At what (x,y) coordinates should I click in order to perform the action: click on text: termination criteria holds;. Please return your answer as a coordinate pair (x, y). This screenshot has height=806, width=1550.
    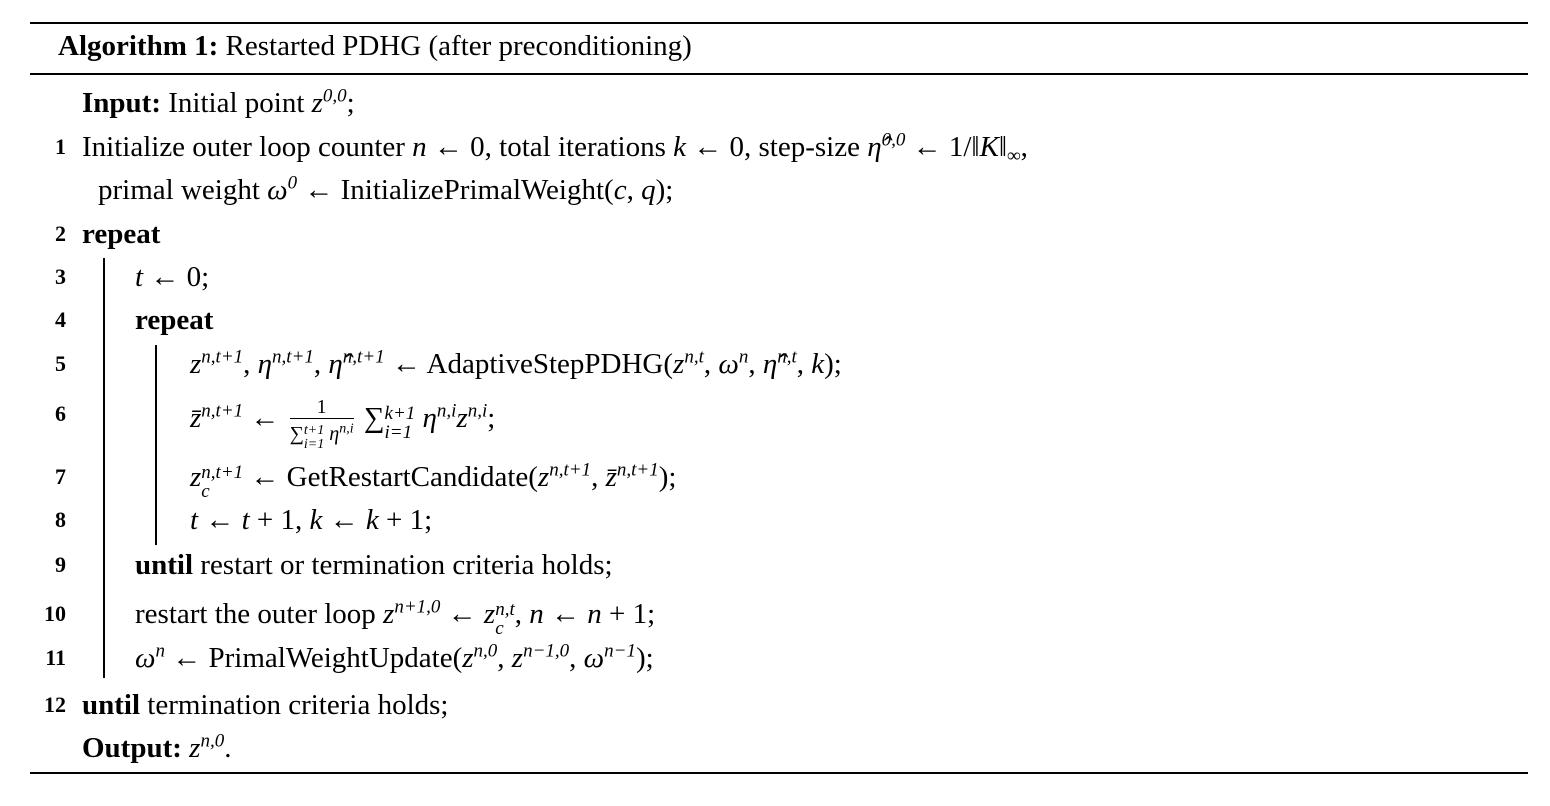
    Looking at the image, I should click on (294, 705).